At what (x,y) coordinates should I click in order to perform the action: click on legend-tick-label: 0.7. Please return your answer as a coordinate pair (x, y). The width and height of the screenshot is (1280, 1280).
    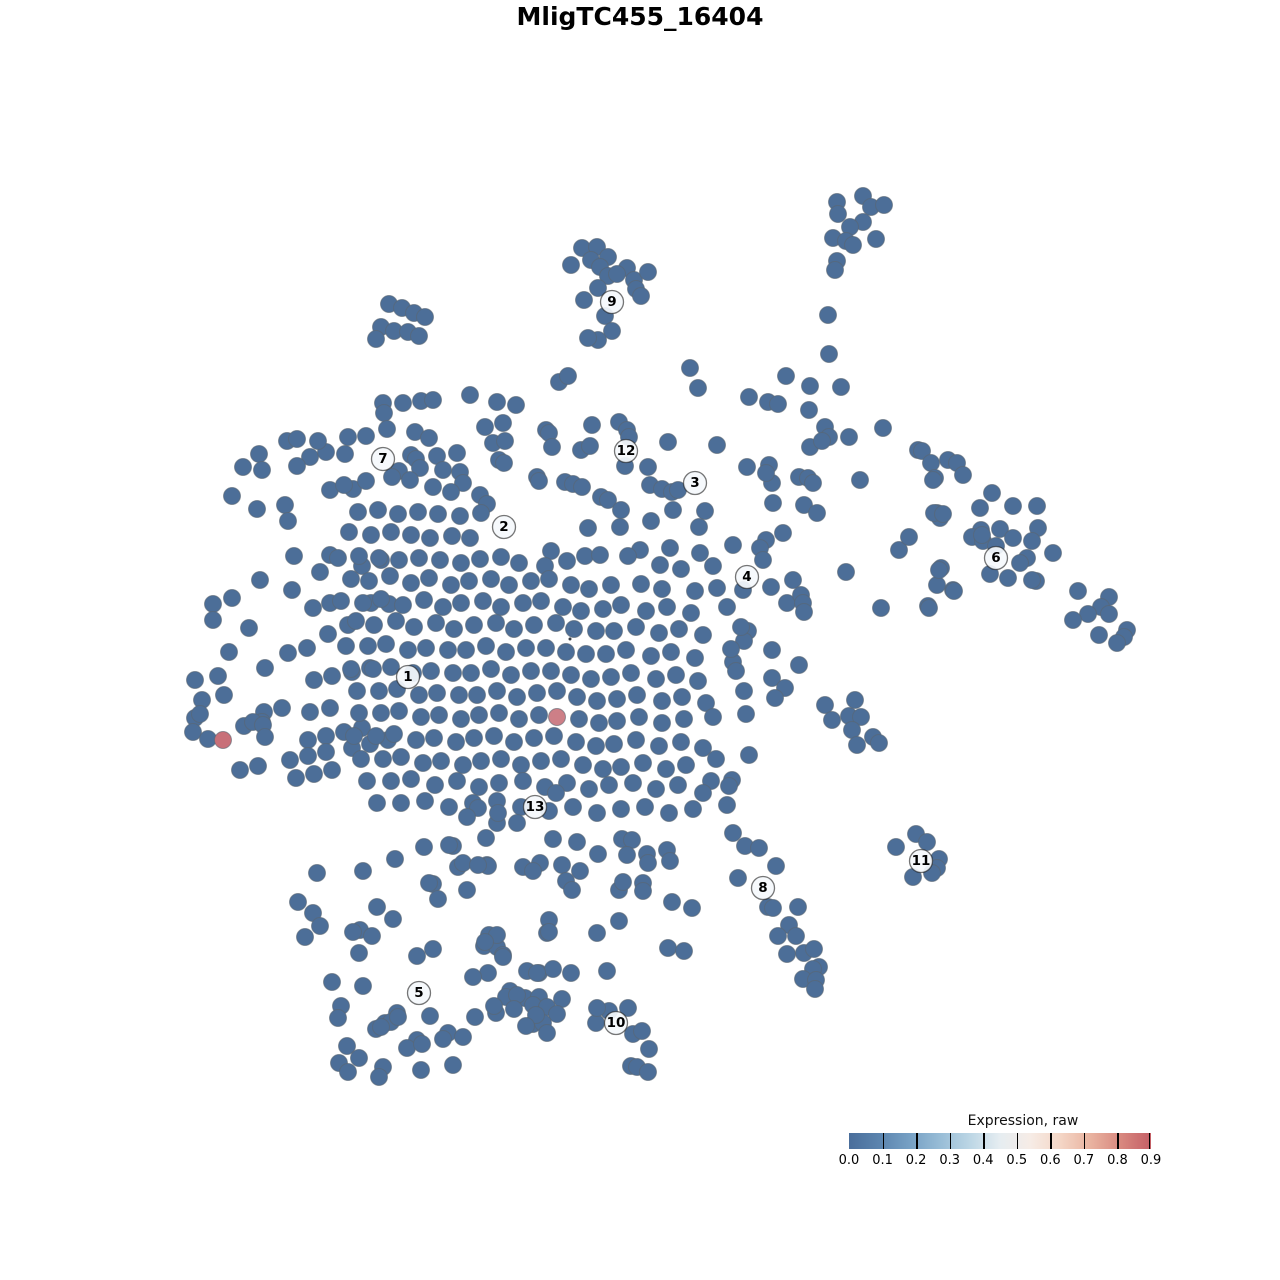
    Looking at the image, I should click on (1084, 1160).